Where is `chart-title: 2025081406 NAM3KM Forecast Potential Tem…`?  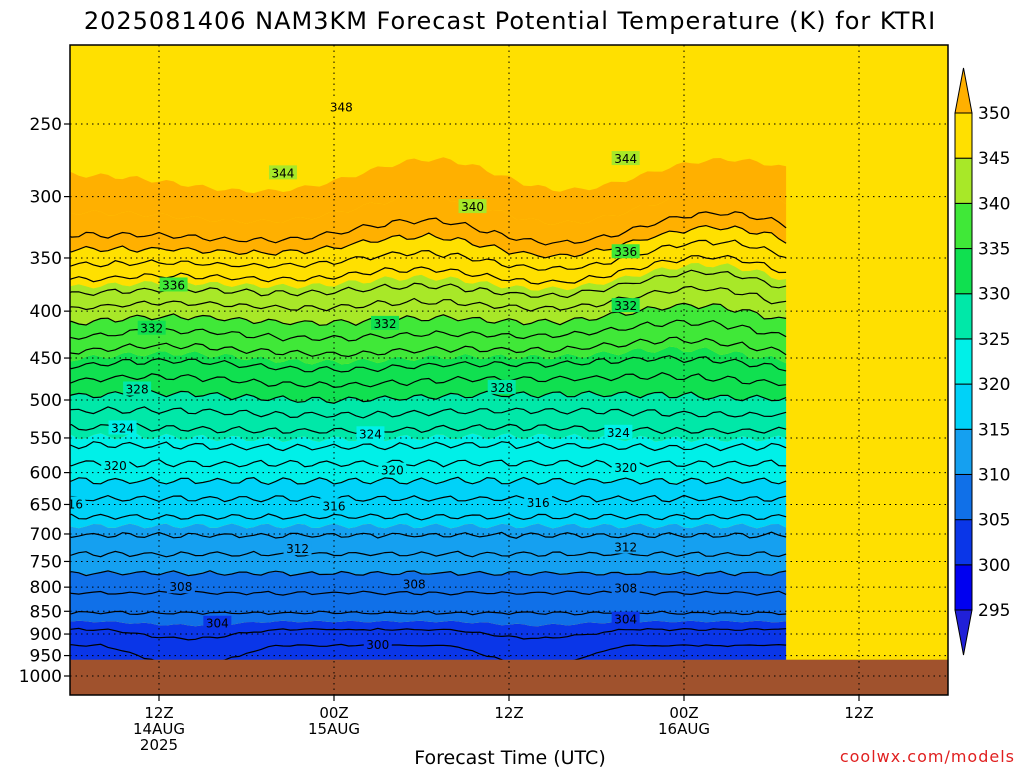
chart-title: 2025081406 NAM3KM Forecast Potential Tem… is located at coordinates (510, 21).